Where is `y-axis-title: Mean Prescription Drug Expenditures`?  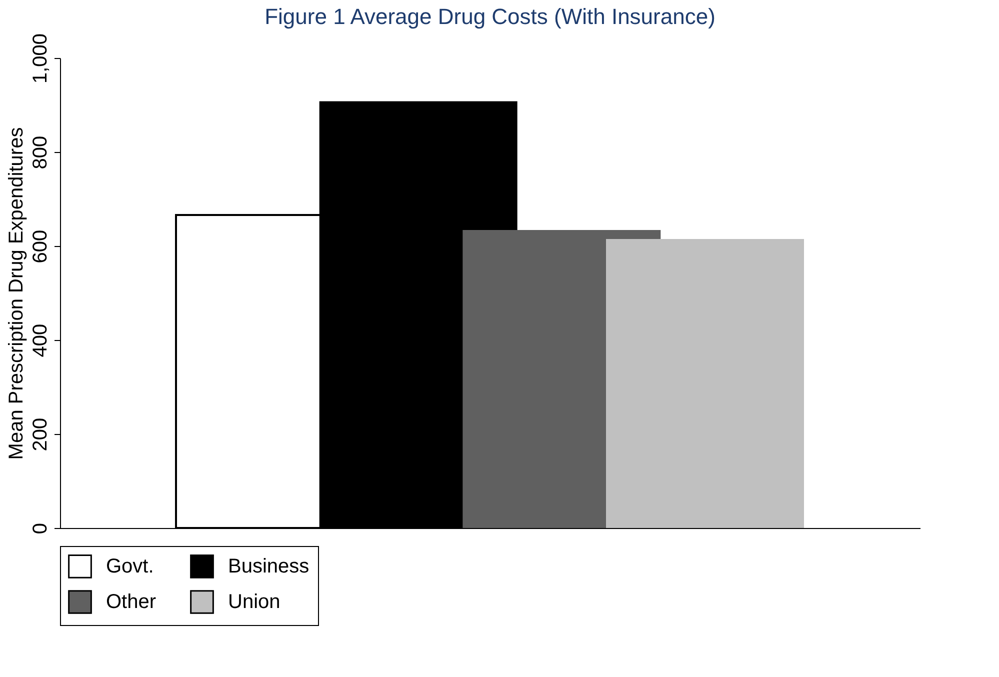
y-axis-title: Mean Prescription Drug Expenditures is located at coordinates (17, 293).